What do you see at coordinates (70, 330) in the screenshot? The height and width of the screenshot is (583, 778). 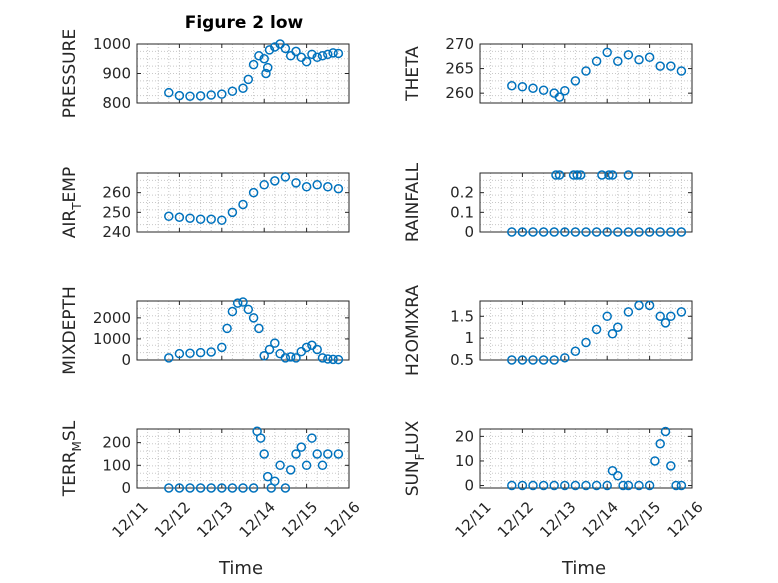 I see `y-axis-label: MIXDEPTH` at bounding box center [70, 330].